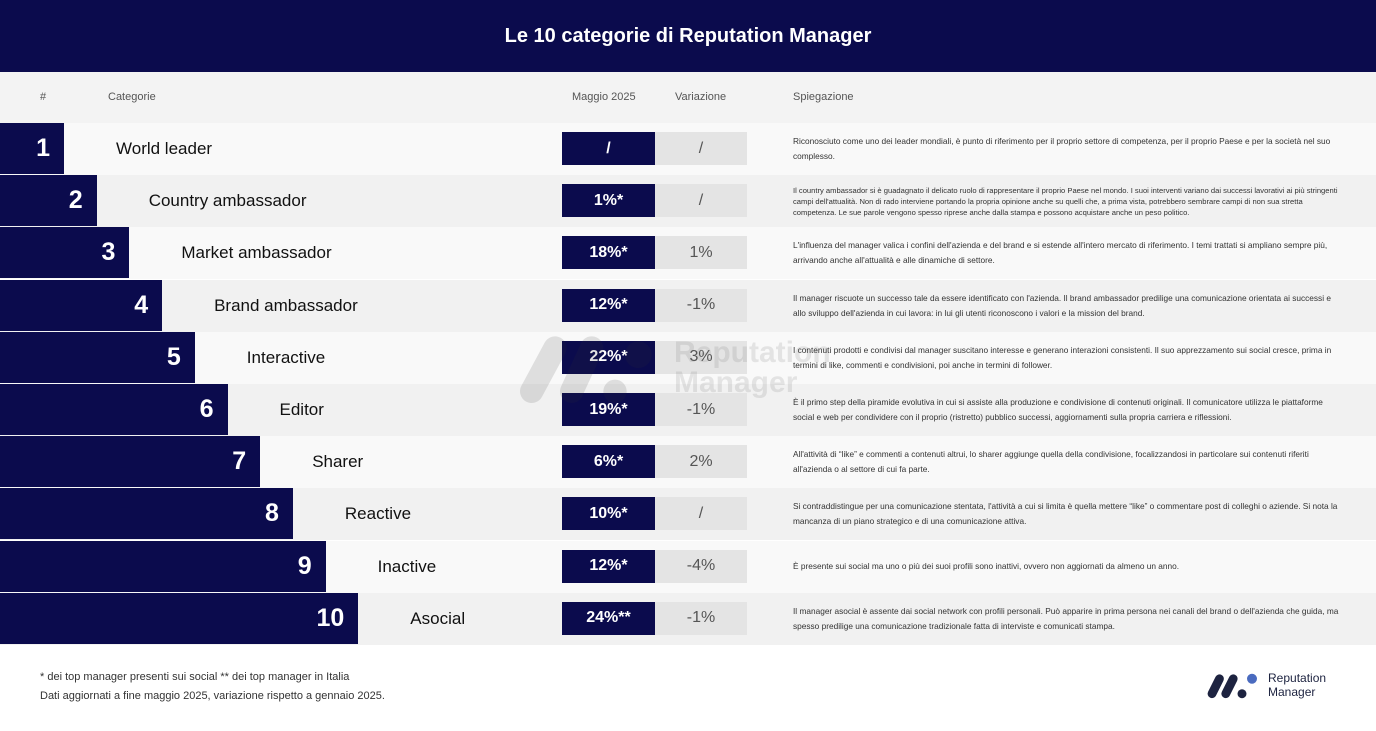  I want to click on rank-bar: 7, so click(130, 462).